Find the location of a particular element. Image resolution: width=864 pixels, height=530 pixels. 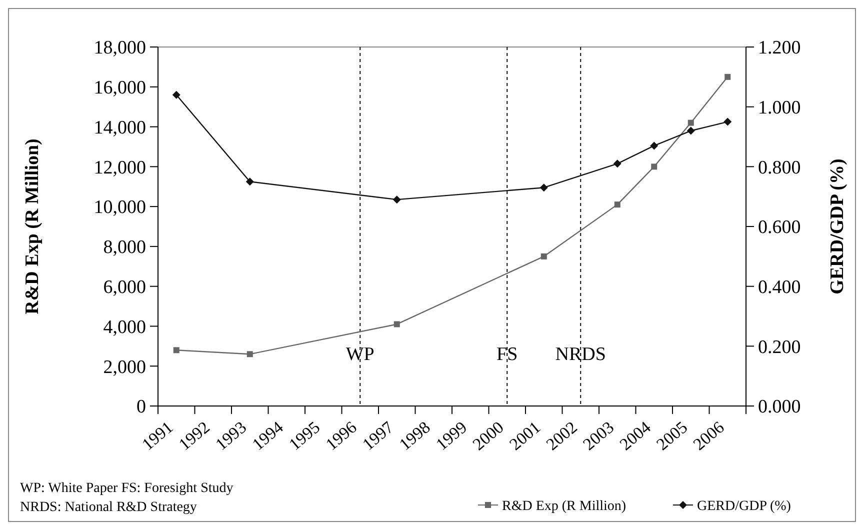

y-tick-label: 6,000 is located at coordinates (124, 287).